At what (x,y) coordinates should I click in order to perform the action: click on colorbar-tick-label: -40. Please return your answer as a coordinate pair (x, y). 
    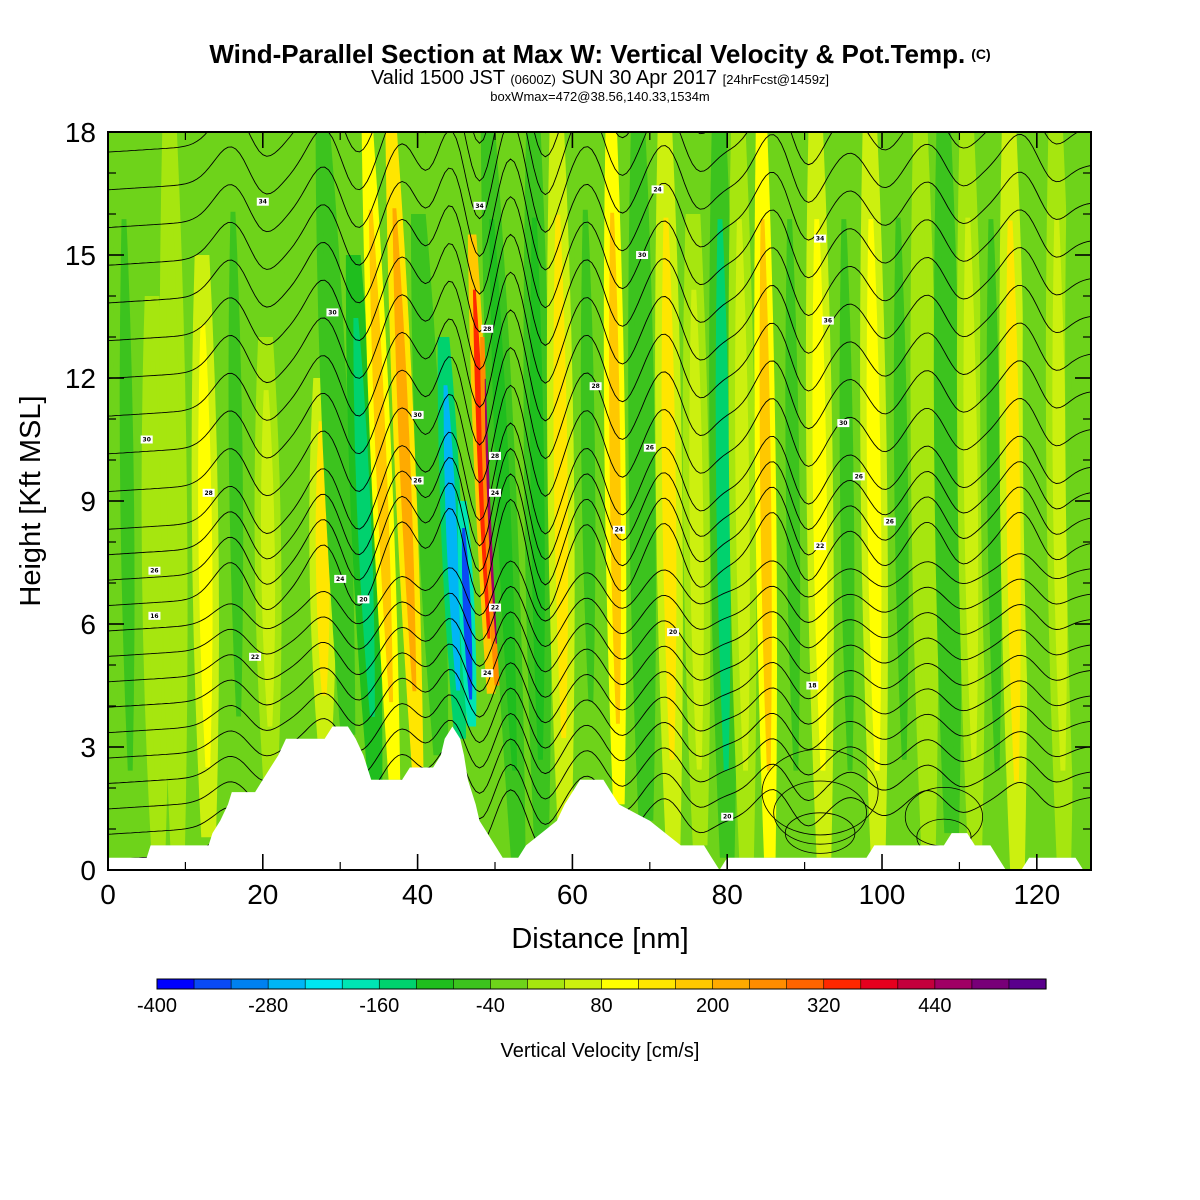
    Looking at the image, I should click on (490, 1006).